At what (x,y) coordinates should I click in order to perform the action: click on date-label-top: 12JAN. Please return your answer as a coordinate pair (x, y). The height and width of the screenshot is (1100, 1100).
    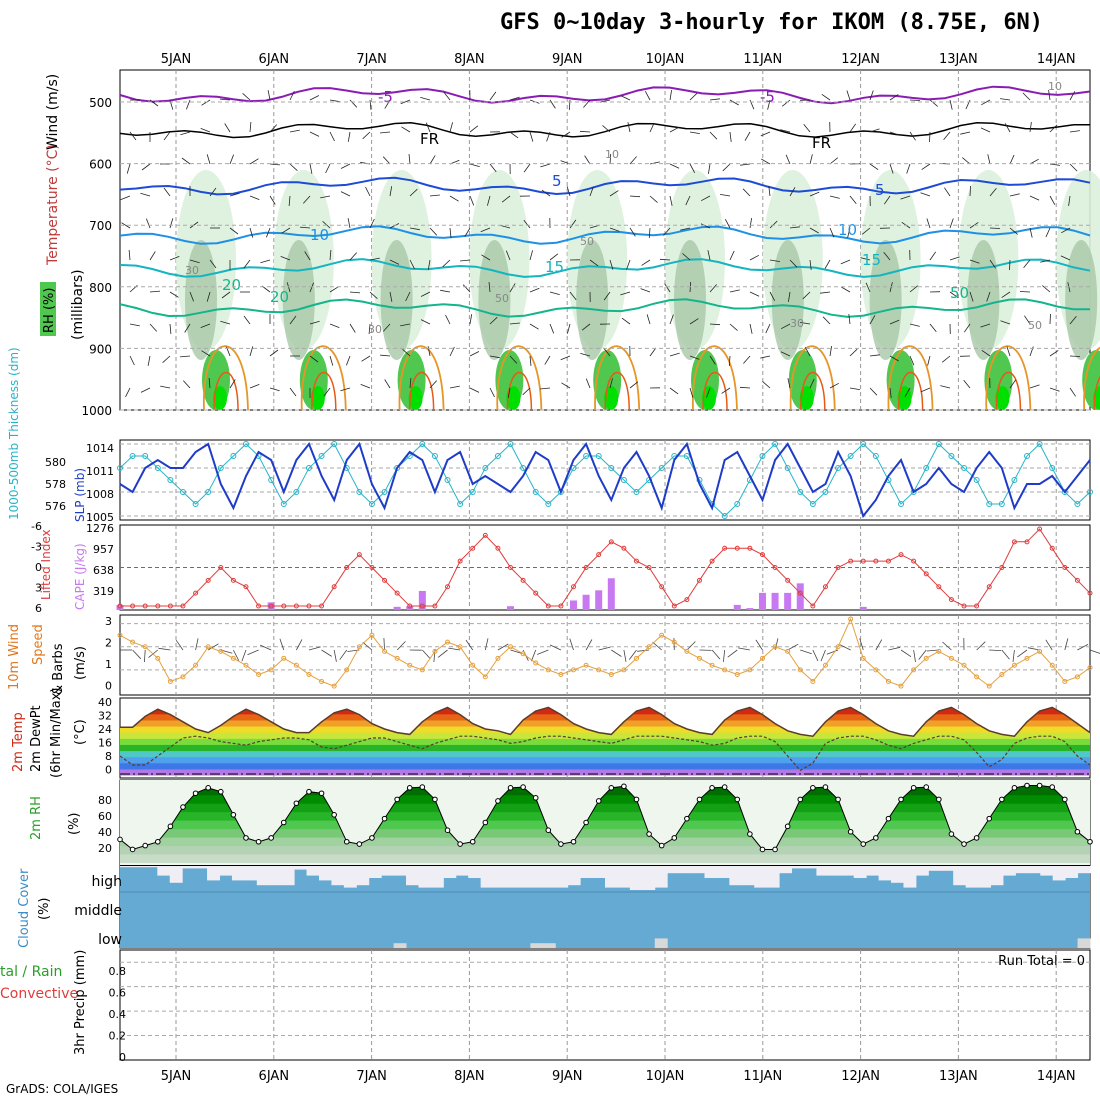
    Looking at the image, I should click on (860, 59).